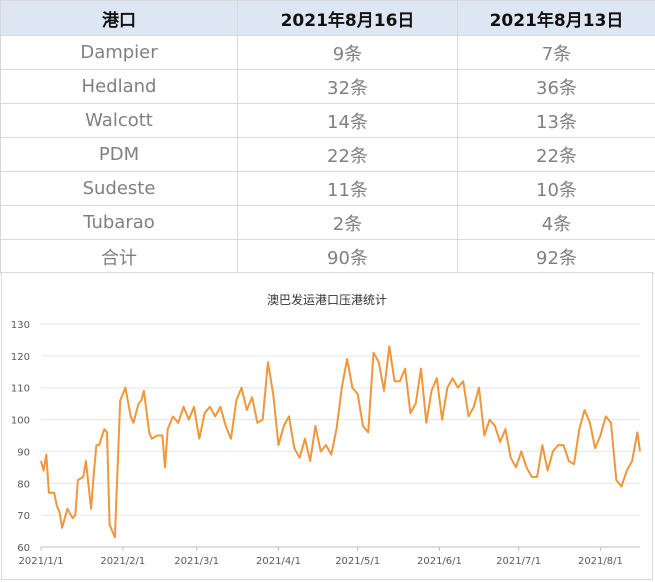  I want to click on table-row: Hedland 32条 36条, so click(327, 86).